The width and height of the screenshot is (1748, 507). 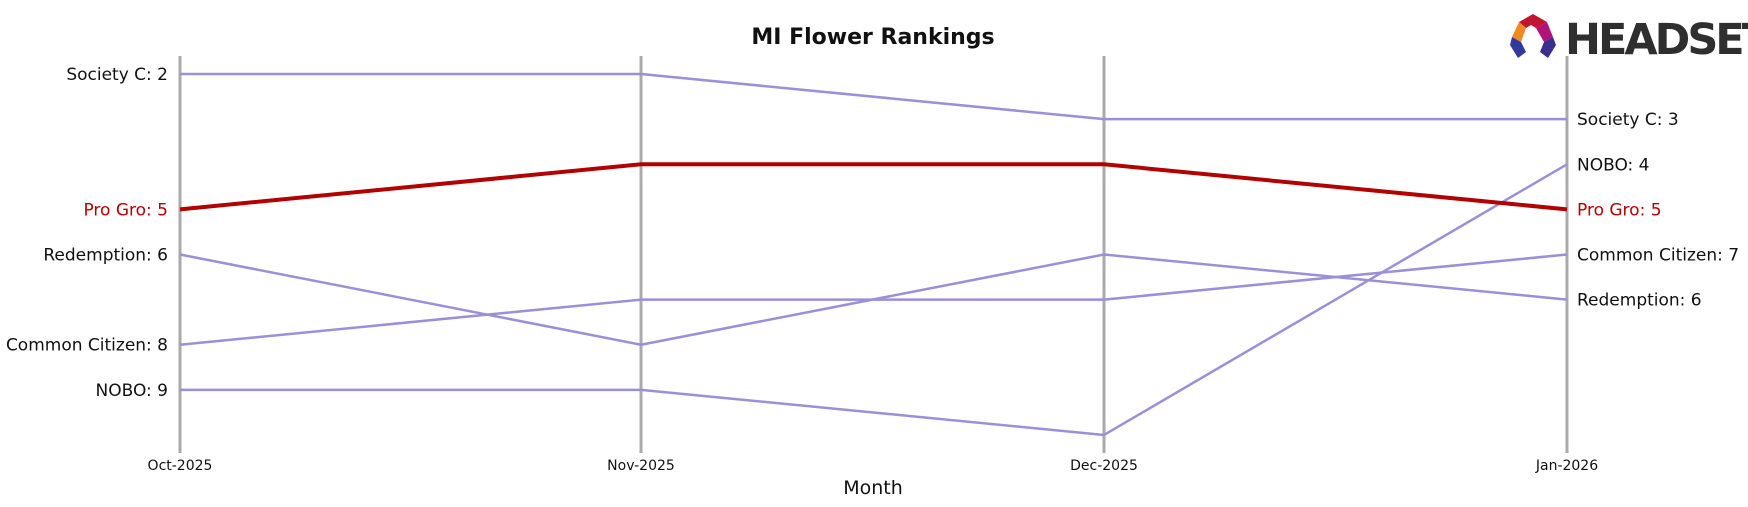 I want to click on series-line-common-citizen, so click(x=873, y=299).